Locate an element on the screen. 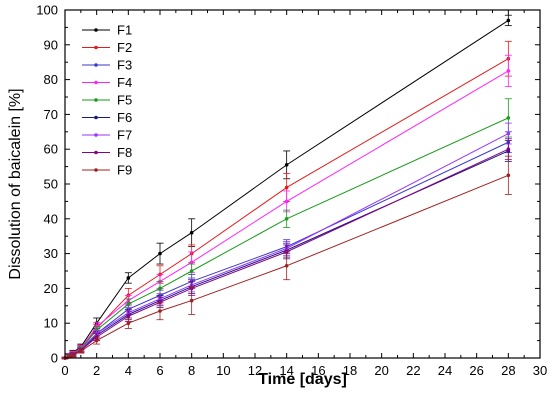 The width and height of the screenshot is (550, 419). legend: F1 F2 F3 F4 F5 F6 F7 F8 F9 is located at coordinates (107, 100).